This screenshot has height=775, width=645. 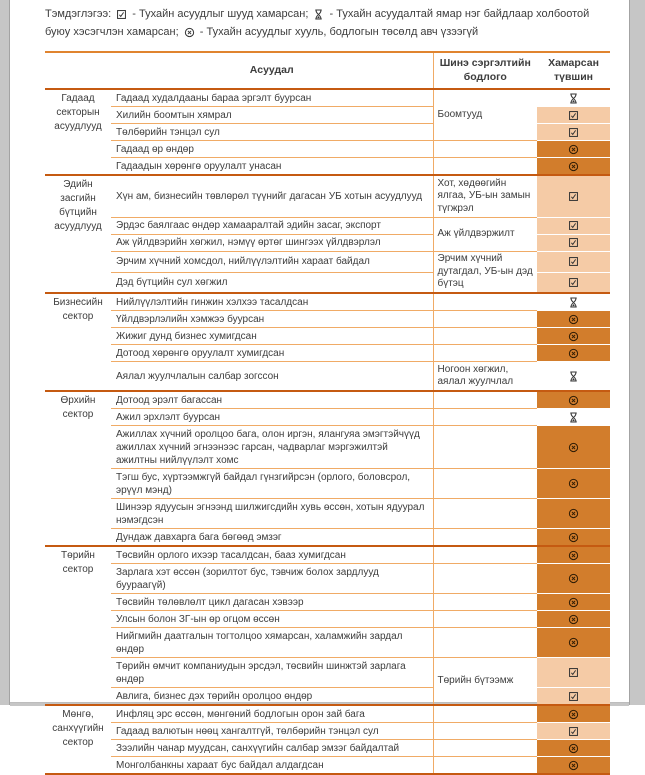 What do you see at coordinates (78, 133) in the screenshot?
I see `group-label-cell: Гадаад секторын асуудлууд` at bounding box center [78, 133].